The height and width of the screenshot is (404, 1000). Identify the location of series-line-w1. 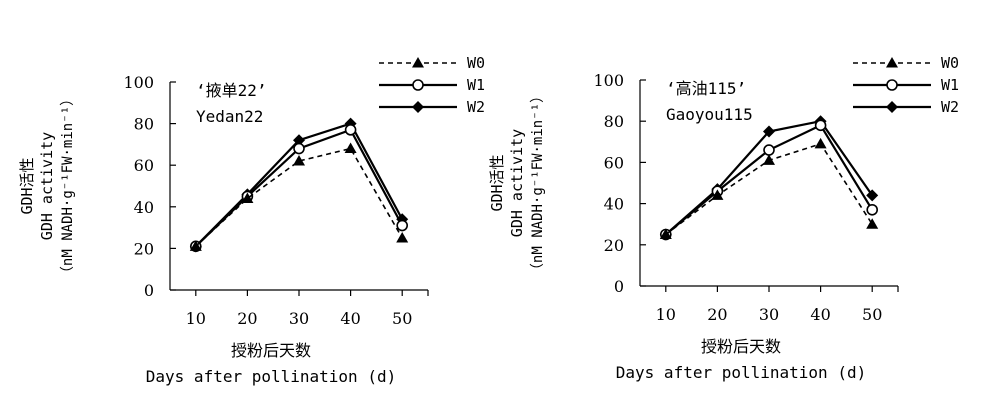
(769, 179).